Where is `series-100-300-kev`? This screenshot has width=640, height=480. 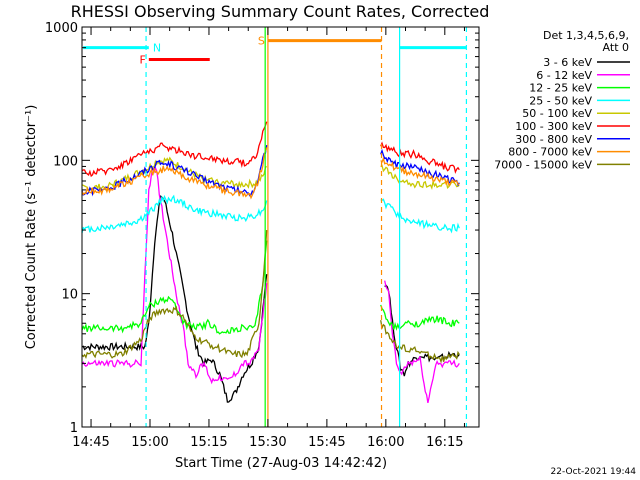 series-100-300-kev is located at coordinates (270, 149).